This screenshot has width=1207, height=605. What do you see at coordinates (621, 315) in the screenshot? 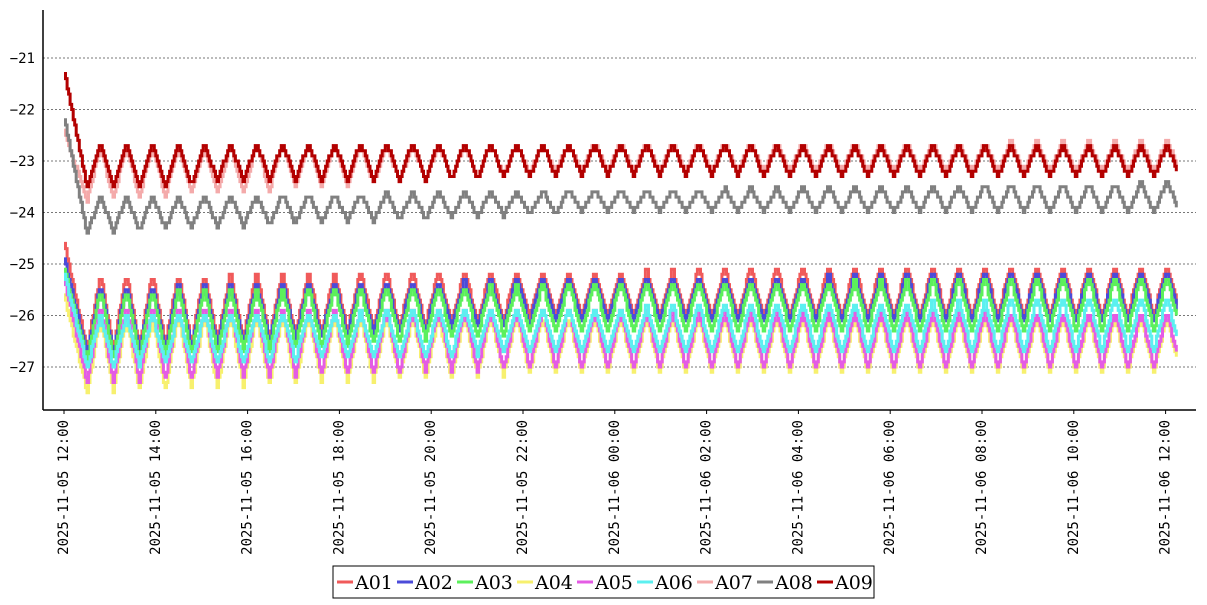
I see `series-line-a03` at bounding box center [621, 315].